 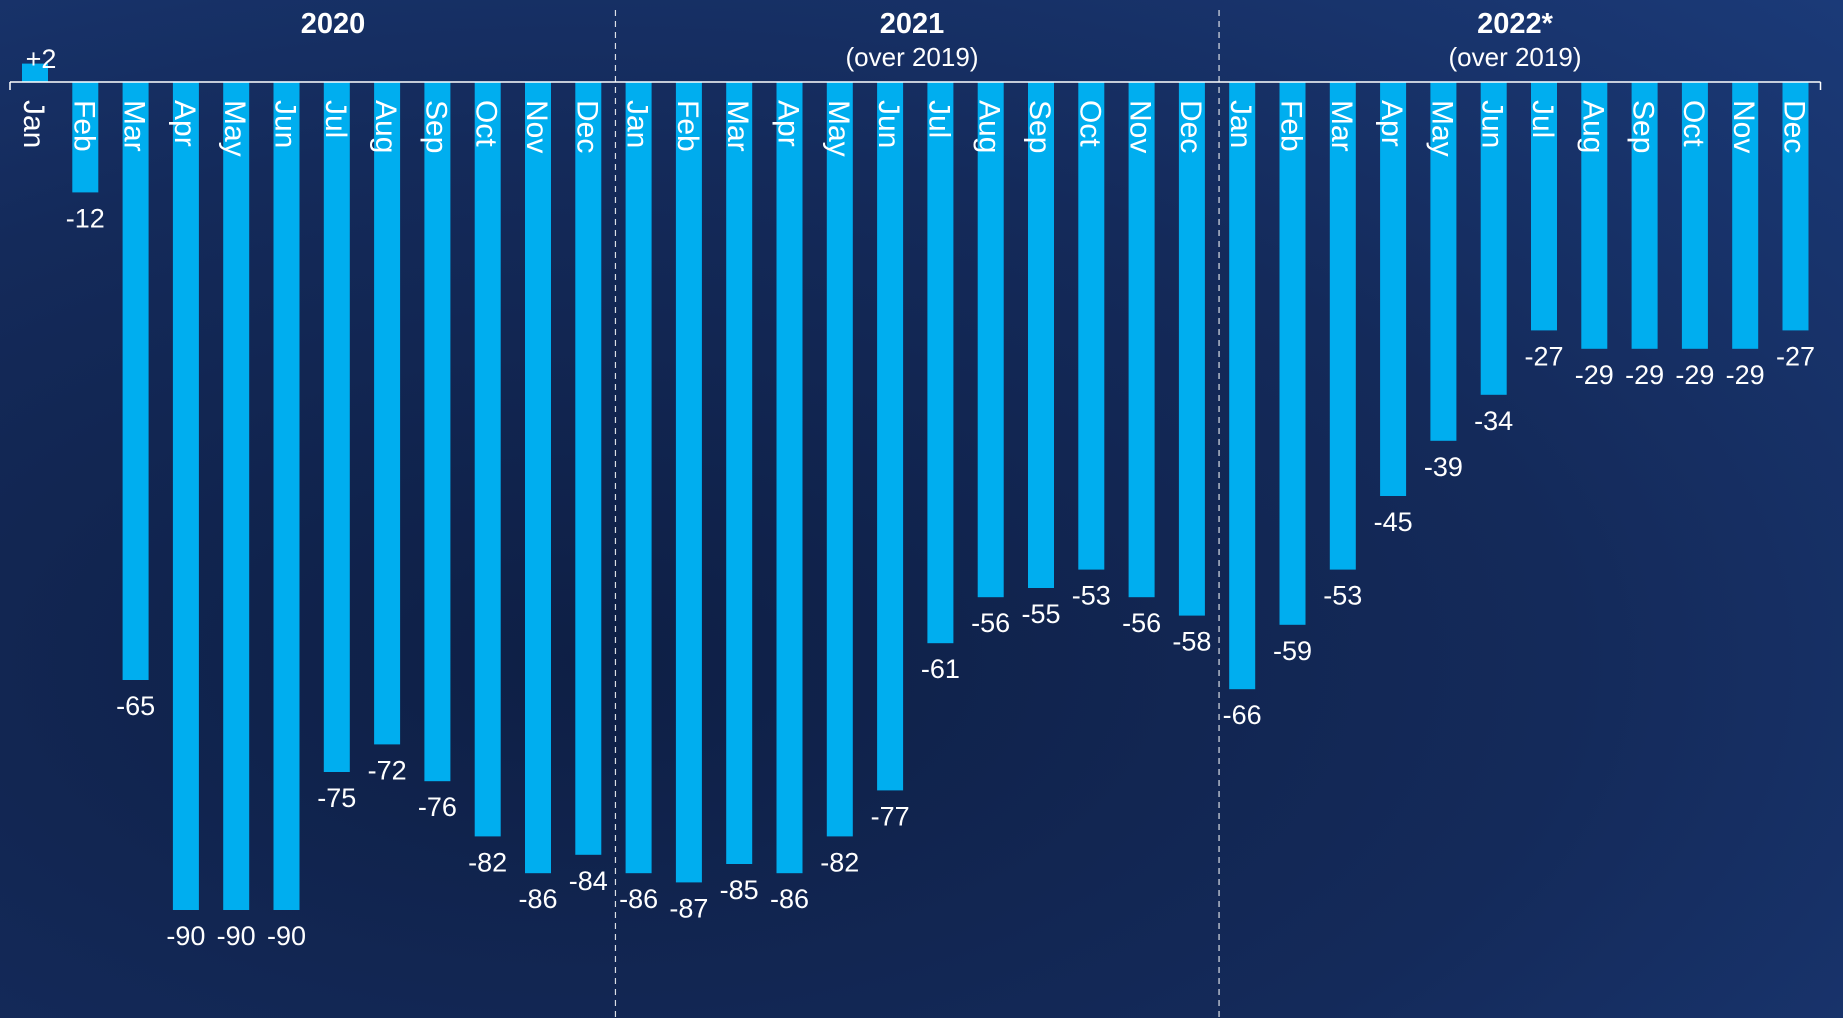 I want to click on value-label: -59, so click(x=1292, y=651).